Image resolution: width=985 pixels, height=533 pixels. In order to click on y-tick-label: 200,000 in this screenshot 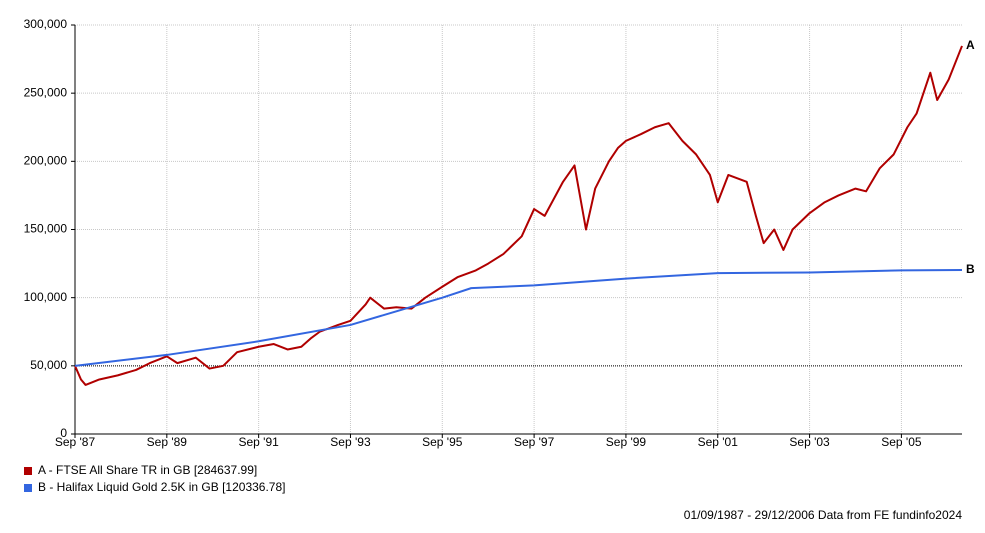, I will do `click(46, 161)`.